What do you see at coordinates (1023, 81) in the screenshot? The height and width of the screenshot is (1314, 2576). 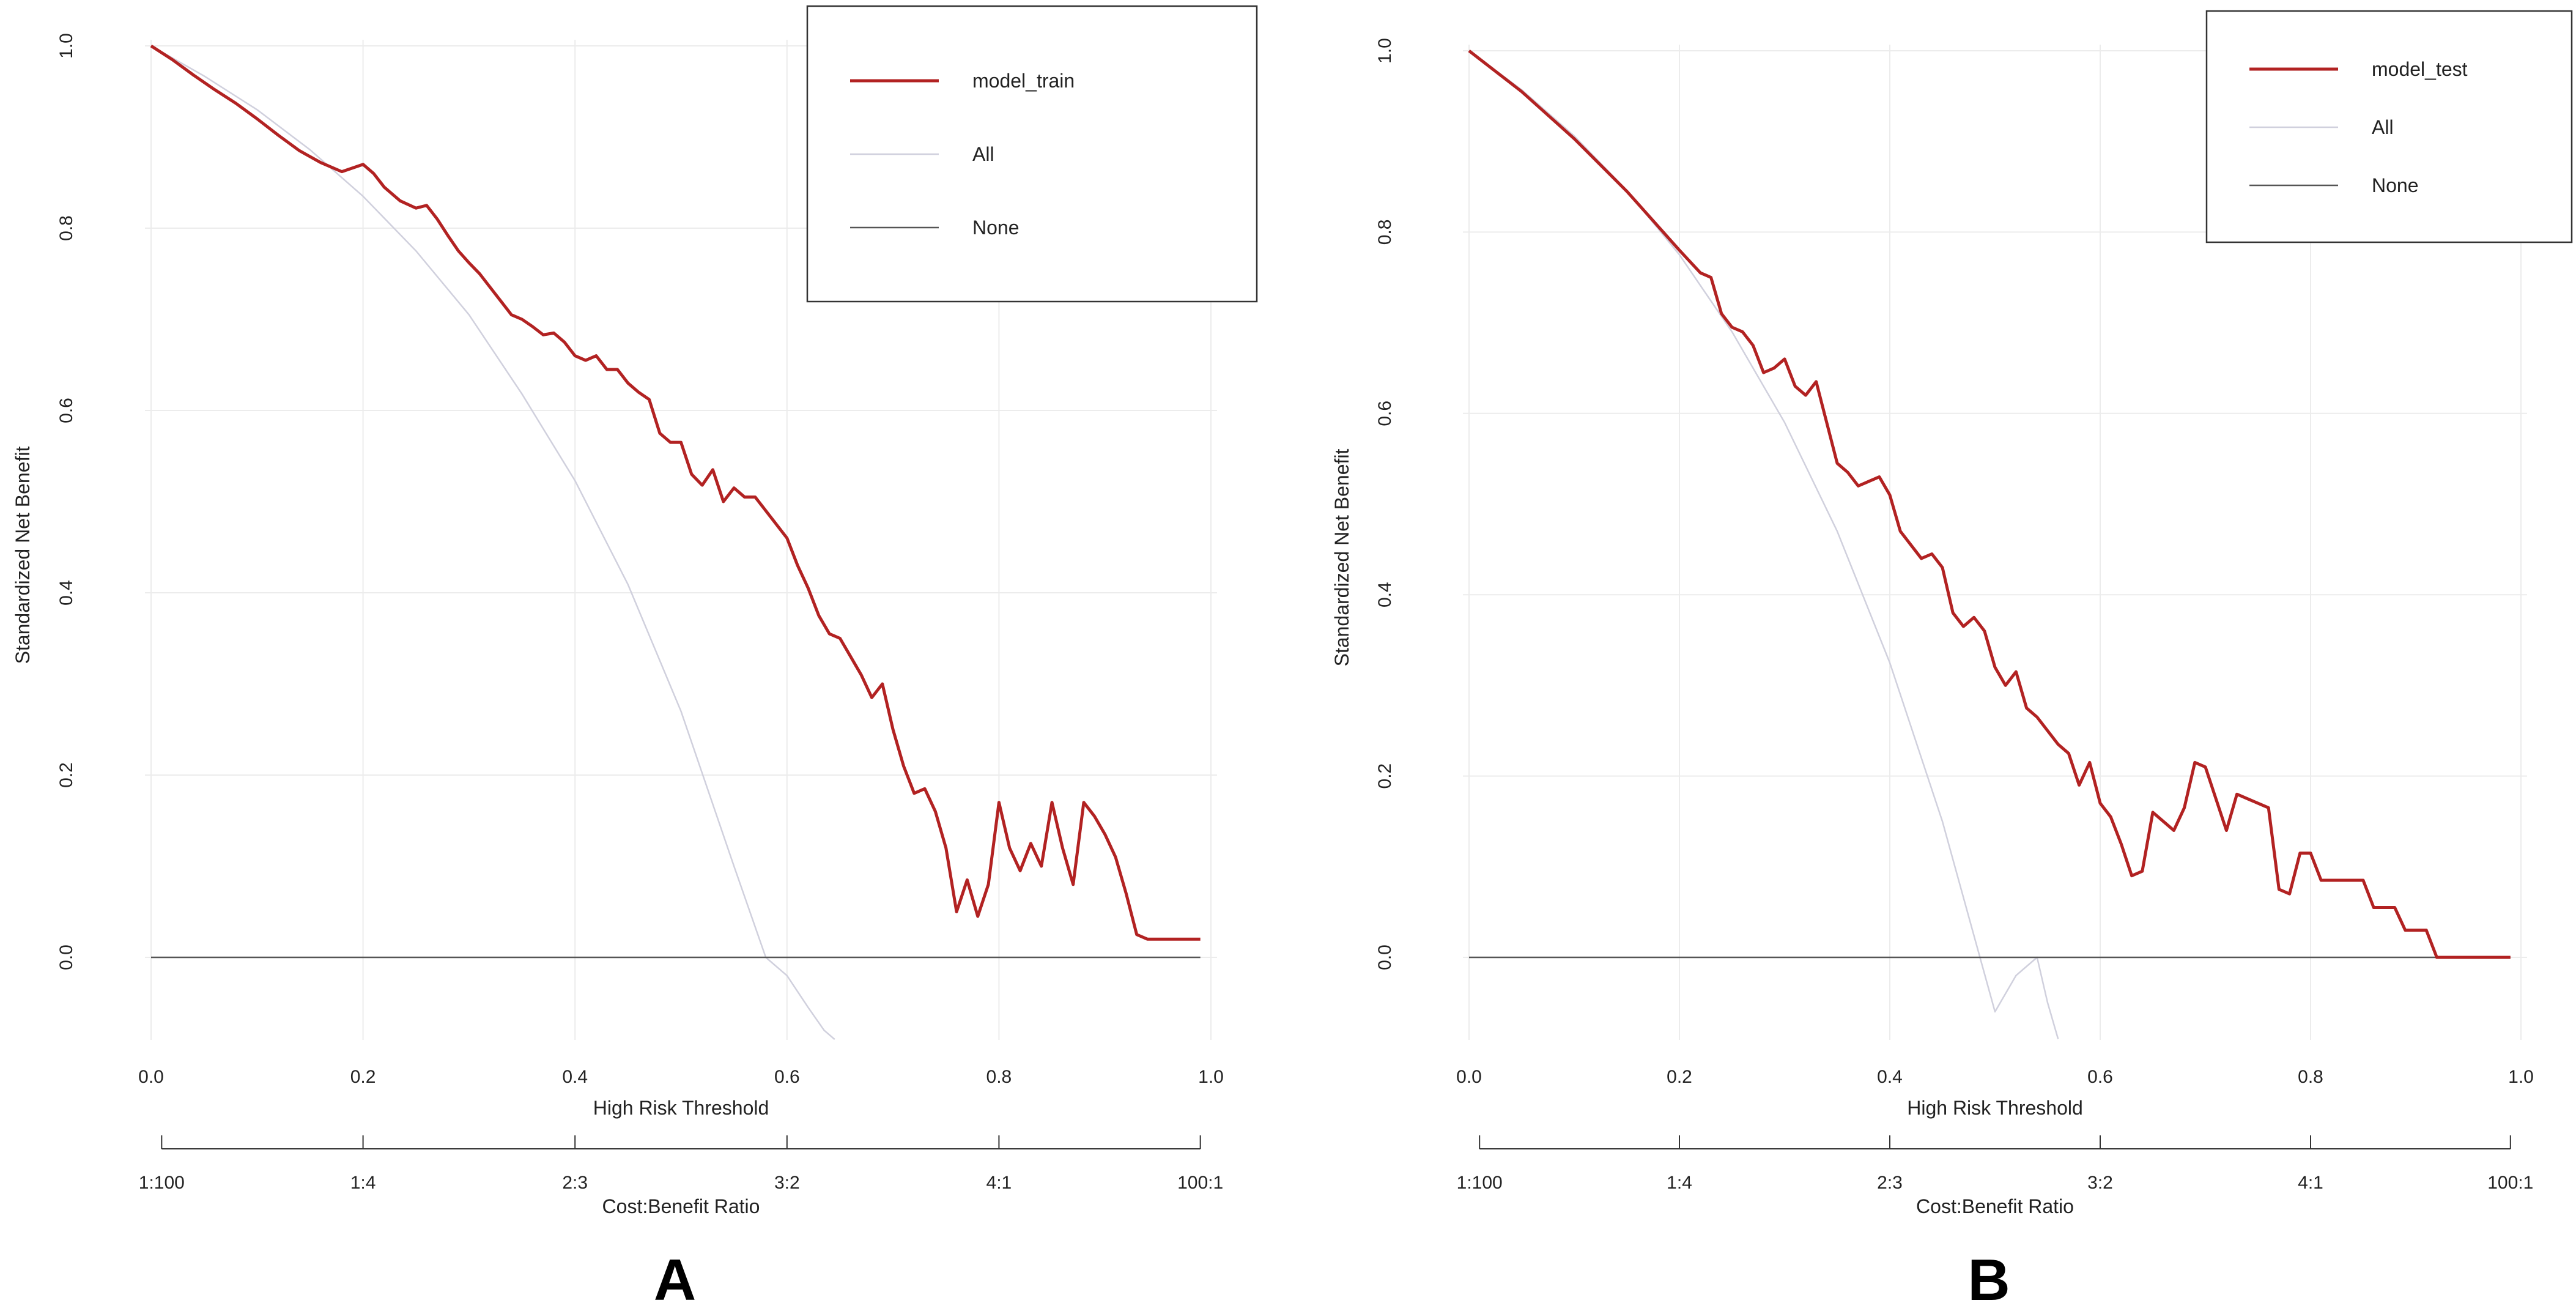 I see `legend-label: model_train` at bounding box center [1023, 81].